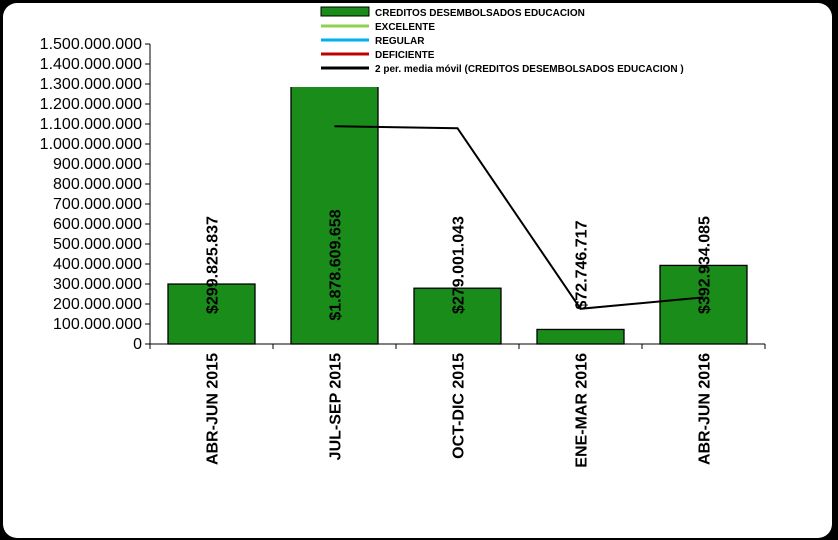 This screenshot has width=838, height=540. Describe the element at coordinates (97, 264) in the screenshot. I see `y-tick-label: 400.000.000` at that location.